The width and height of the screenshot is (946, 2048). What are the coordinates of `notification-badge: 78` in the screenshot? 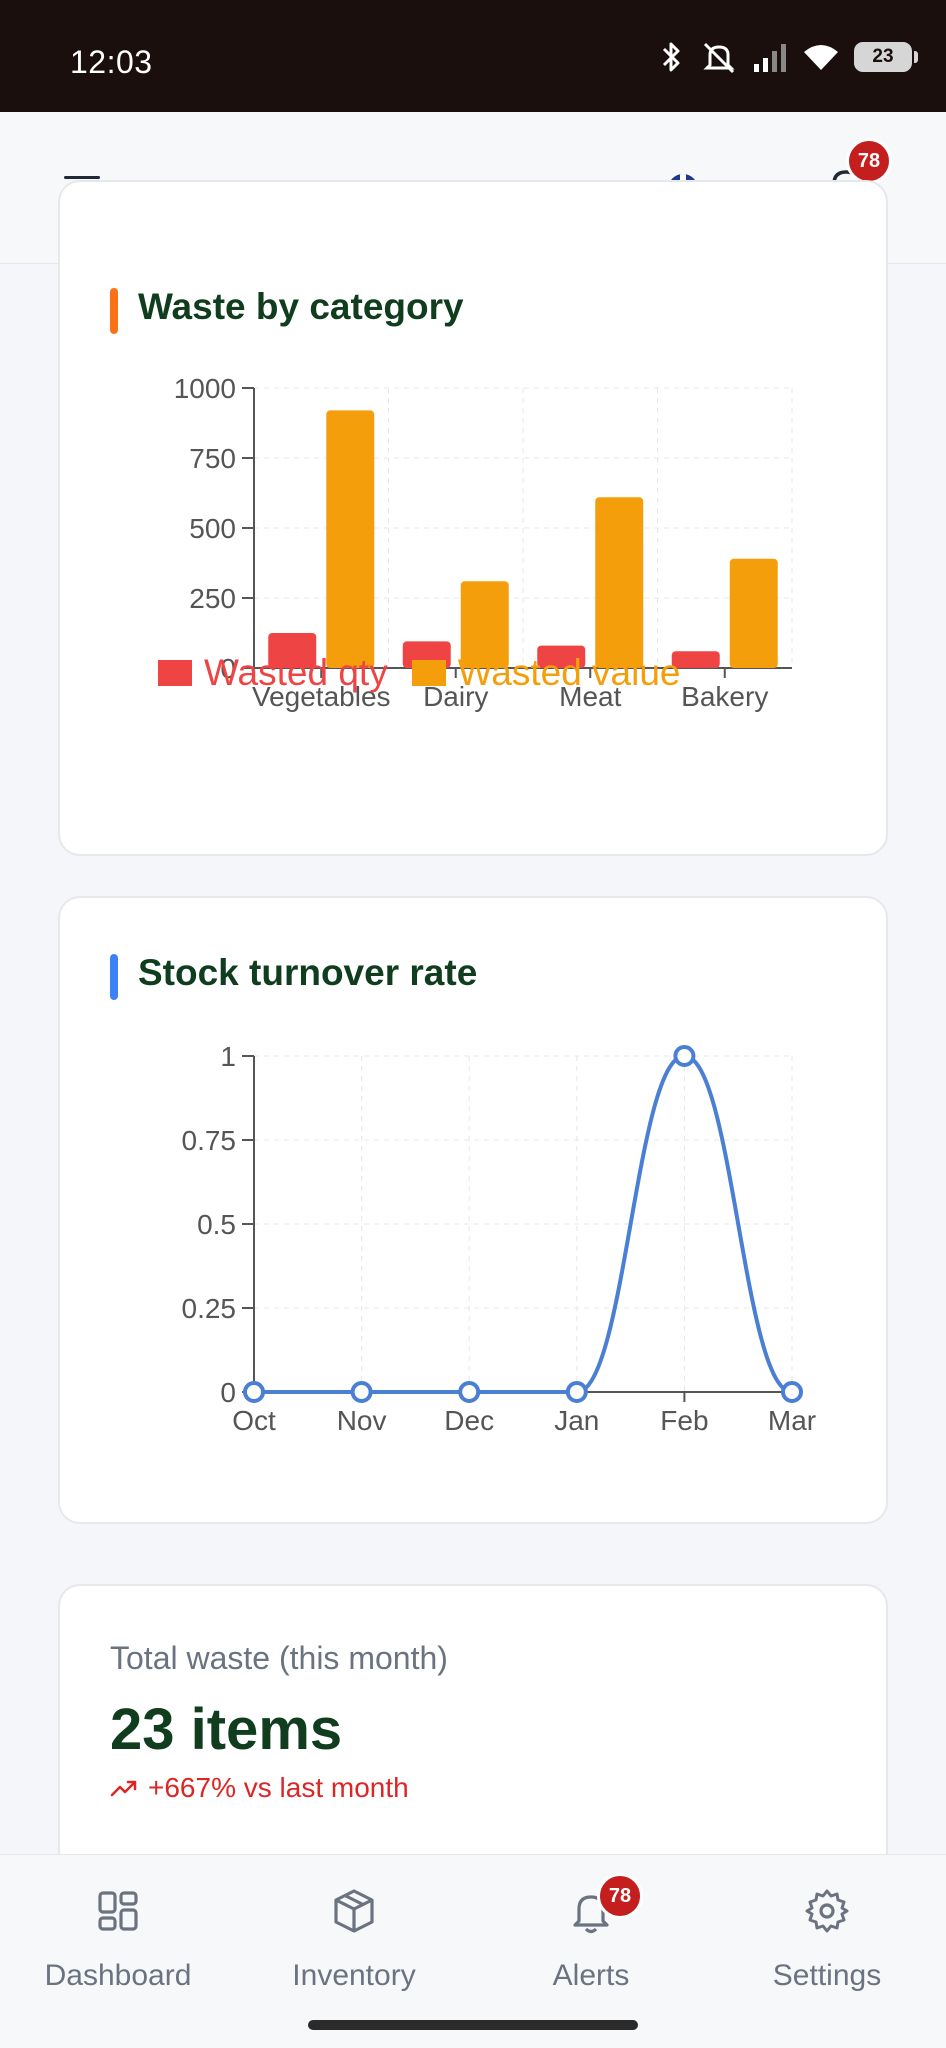 It's located at (869, 161).